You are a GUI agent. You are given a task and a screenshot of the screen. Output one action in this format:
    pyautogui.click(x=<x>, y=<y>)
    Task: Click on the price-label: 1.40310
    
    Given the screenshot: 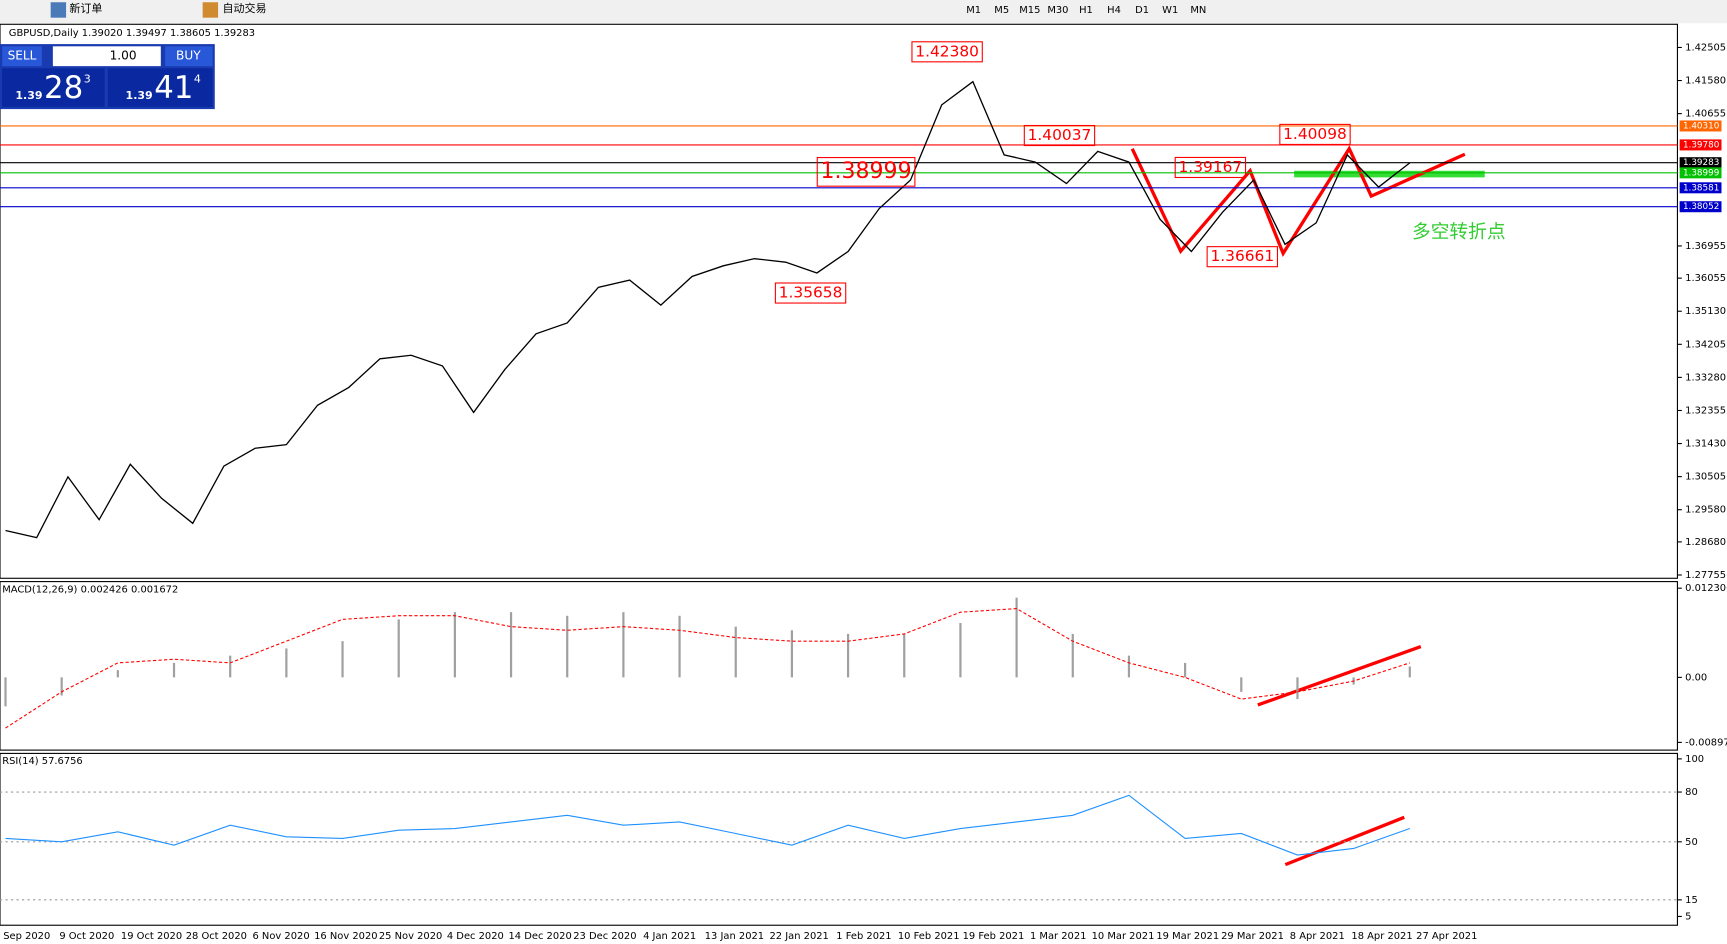 What is the action you would take?
    pyautogui.click(x=1701, y=126)
    